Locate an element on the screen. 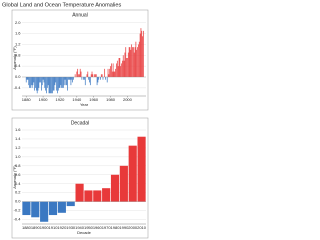 The image size is (320, 240). x-tick-label: 2010 is located at coordinates (142, 227).